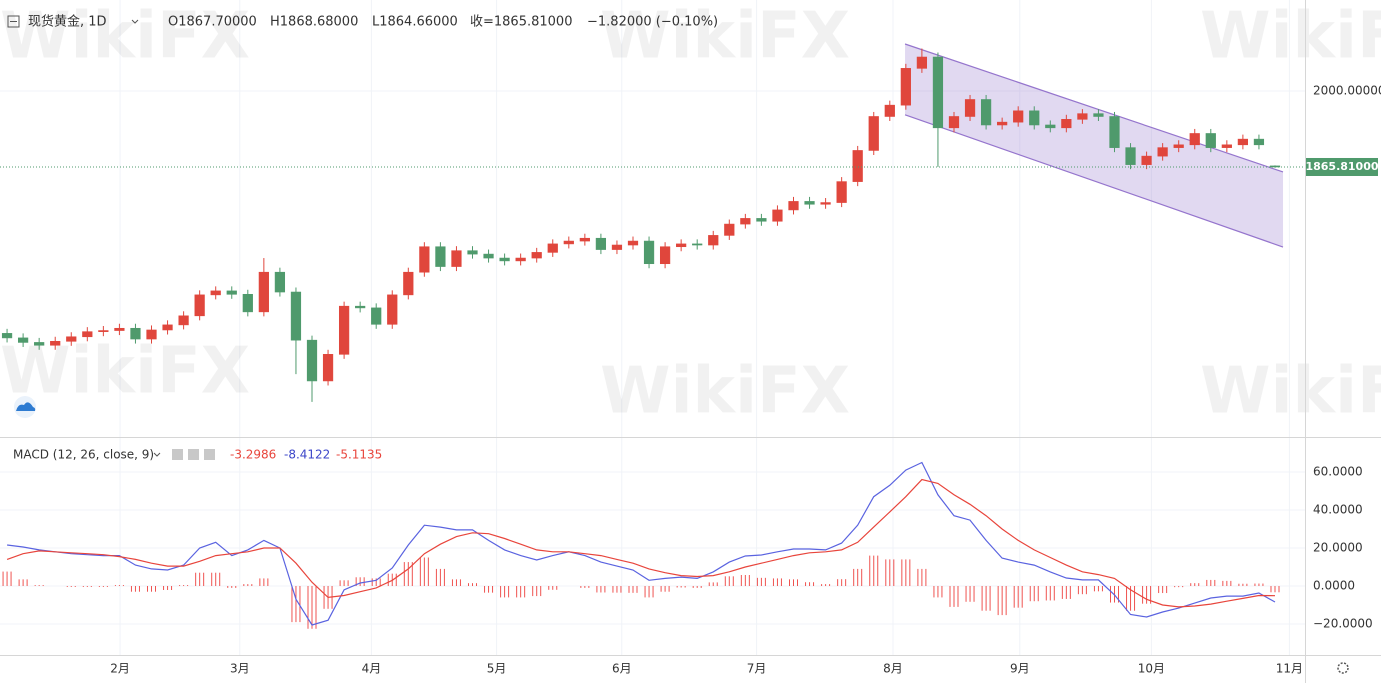 Image resolution: width=1381 pixels, height=683 pixels. I want to click on close-icon, so click(209, 454).